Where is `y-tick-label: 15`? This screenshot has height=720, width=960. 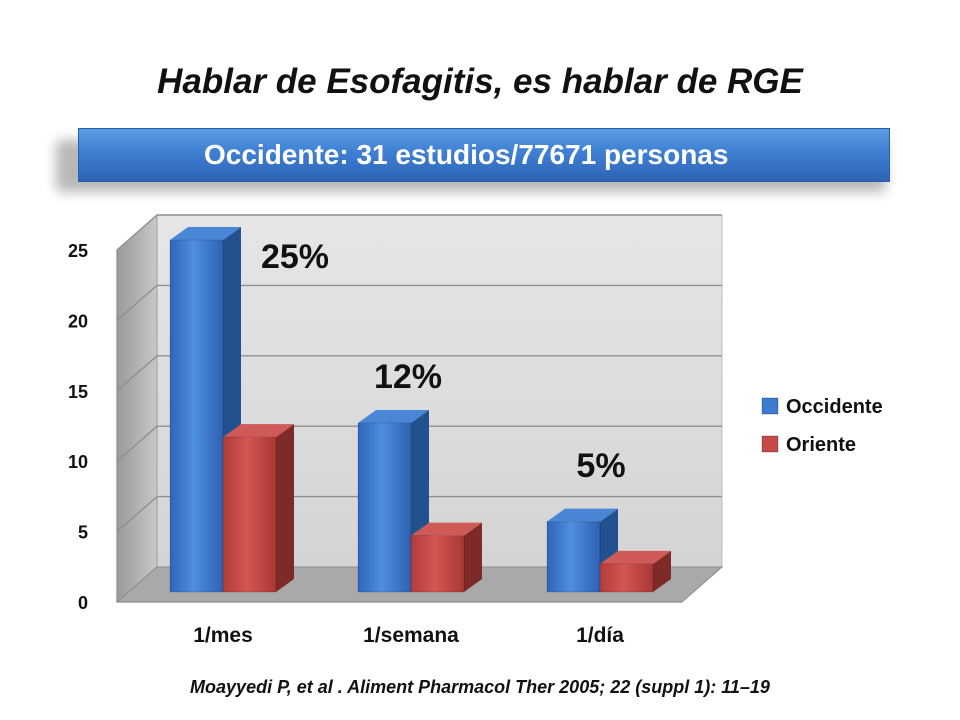
y-tick-label: 15 is located at coordinates (78, 392).